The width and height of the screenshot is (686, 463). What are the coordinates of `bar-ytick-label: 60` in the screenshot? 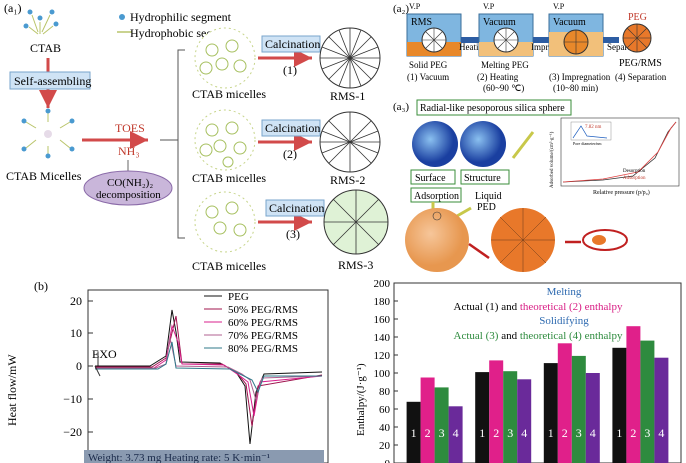 It's located at (385, 410).